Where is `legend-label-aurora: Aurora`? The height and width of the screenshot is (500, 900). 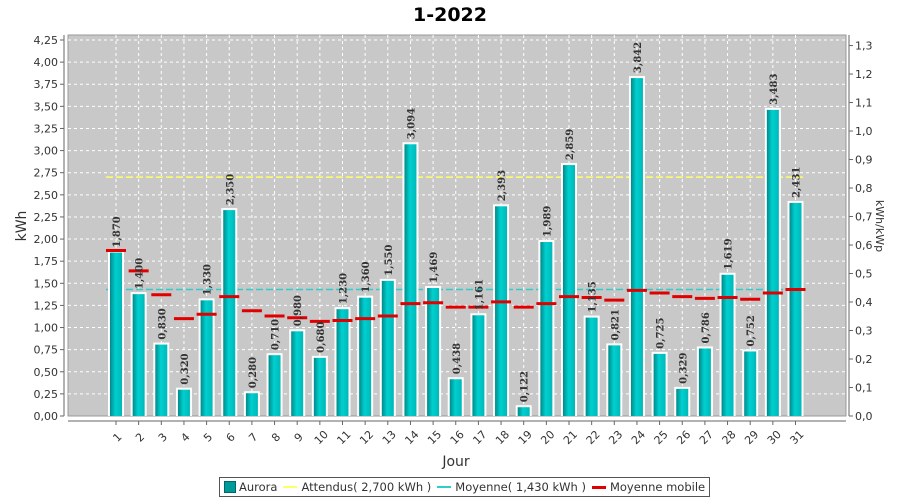
legend-label-aurora: Aurora is located at coordinates (258, 487).